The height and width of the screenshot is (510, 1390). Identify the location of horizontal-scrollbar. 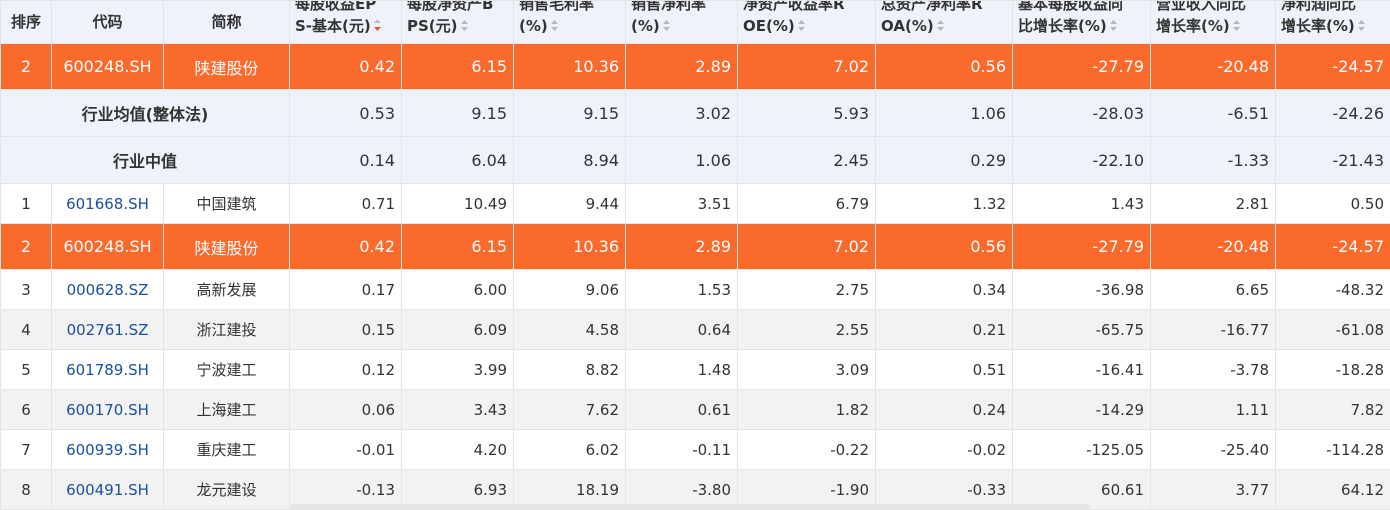
(690, 507).